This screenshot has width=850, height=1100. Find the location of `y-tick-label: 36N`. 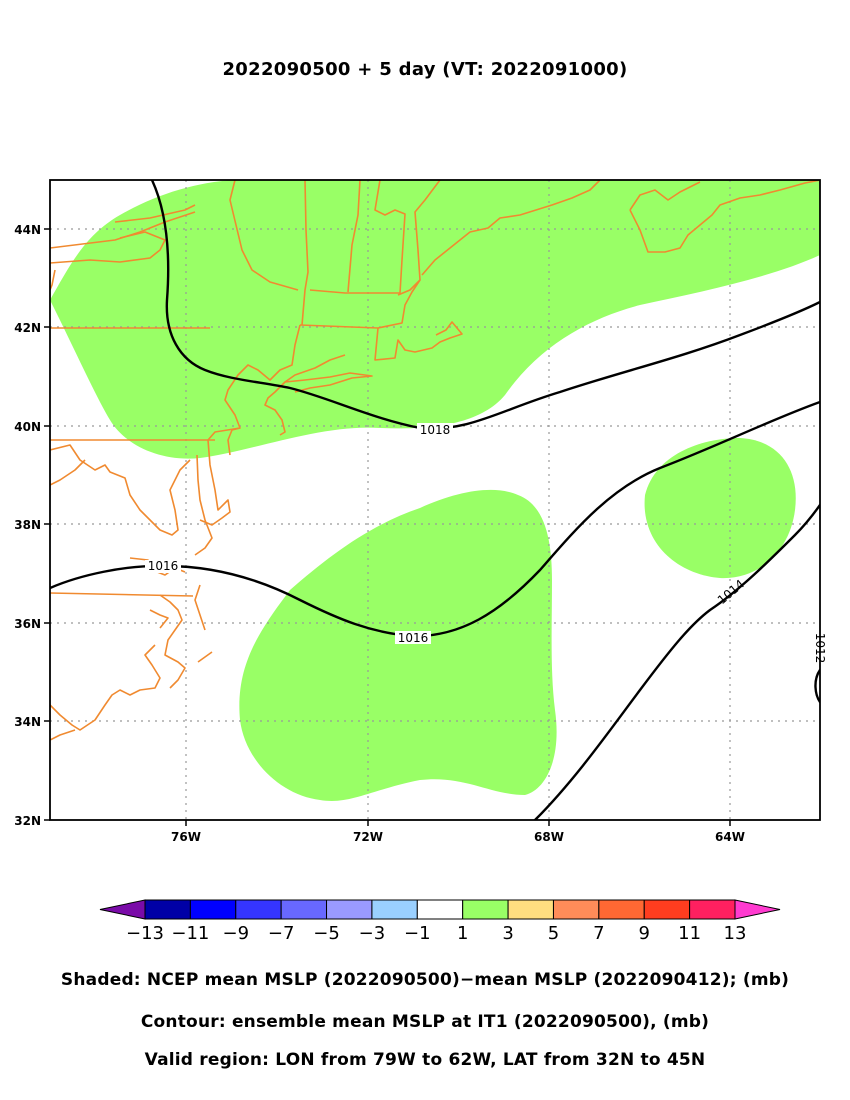

y-tick-label: 36N is located at coordinates (27, 624).